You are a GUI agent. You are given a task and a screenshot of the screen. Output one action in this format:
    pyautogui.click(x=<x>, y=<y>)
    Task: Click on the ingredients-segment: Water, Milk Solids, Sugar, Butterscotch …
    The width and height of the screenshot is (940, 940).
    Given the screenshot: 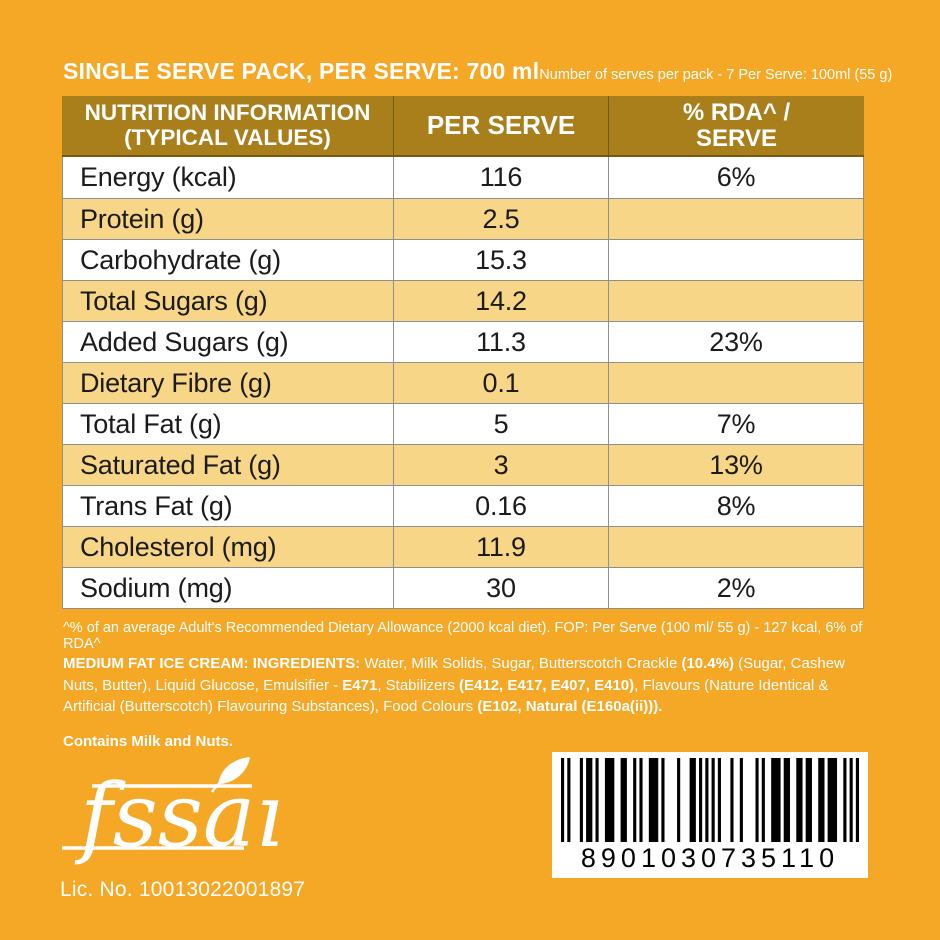 What is the action you would take?
    pyautogui.click(x=523, y=663)
    